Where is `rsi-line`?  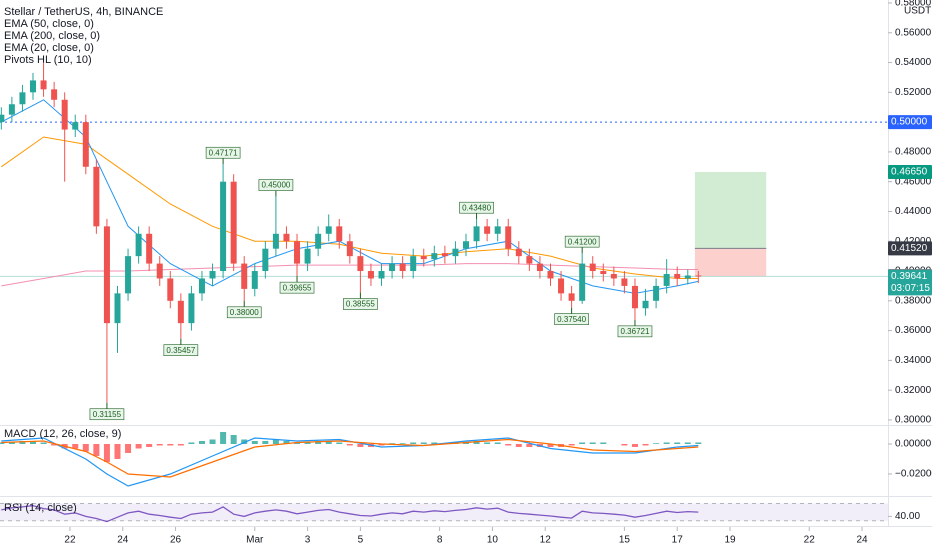
rsi-line is located at coordinates (350, 513).